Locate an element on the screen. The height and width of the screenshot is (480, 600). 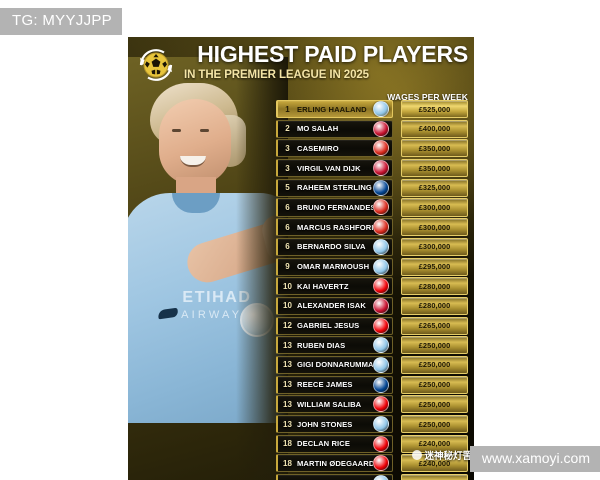
player-rank: 10 is located at coordinates (287, 286).